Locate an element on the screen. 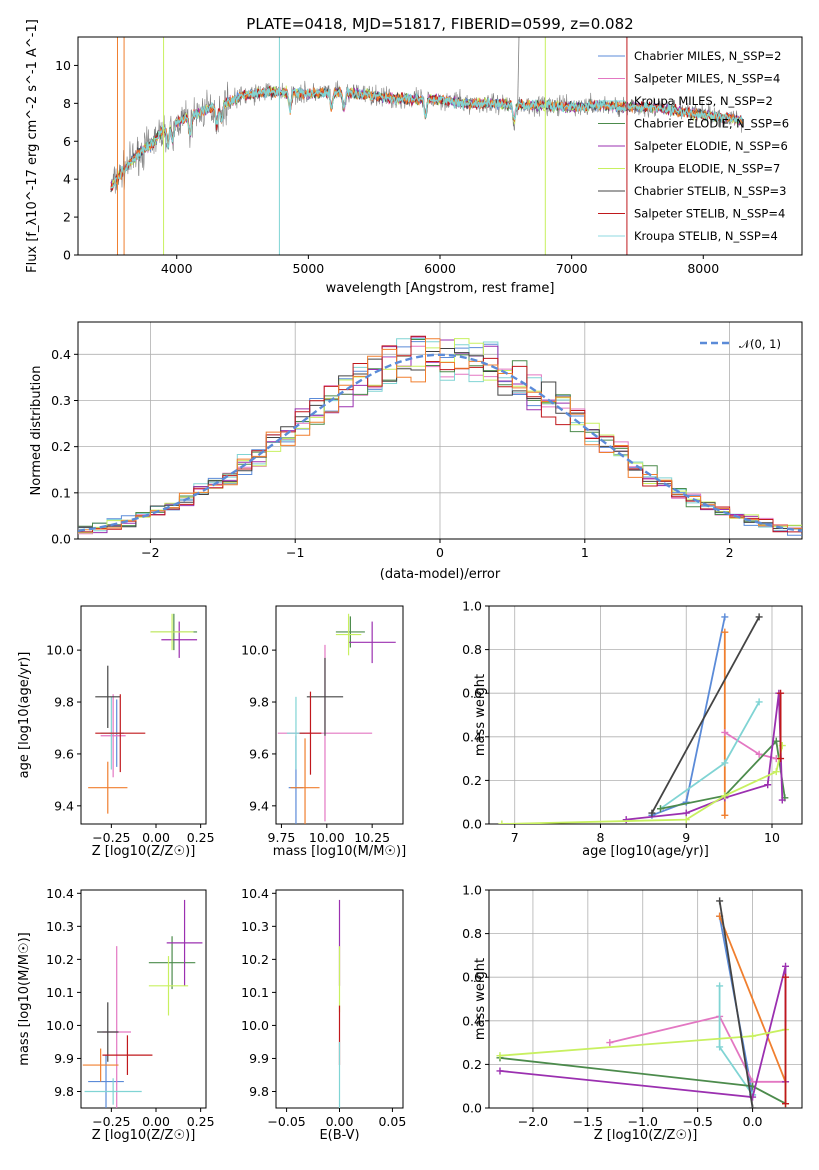 The height and width of the screenshot is (1170, 819). y-tick-label: 0.3 is located at coordinates (61, 400).